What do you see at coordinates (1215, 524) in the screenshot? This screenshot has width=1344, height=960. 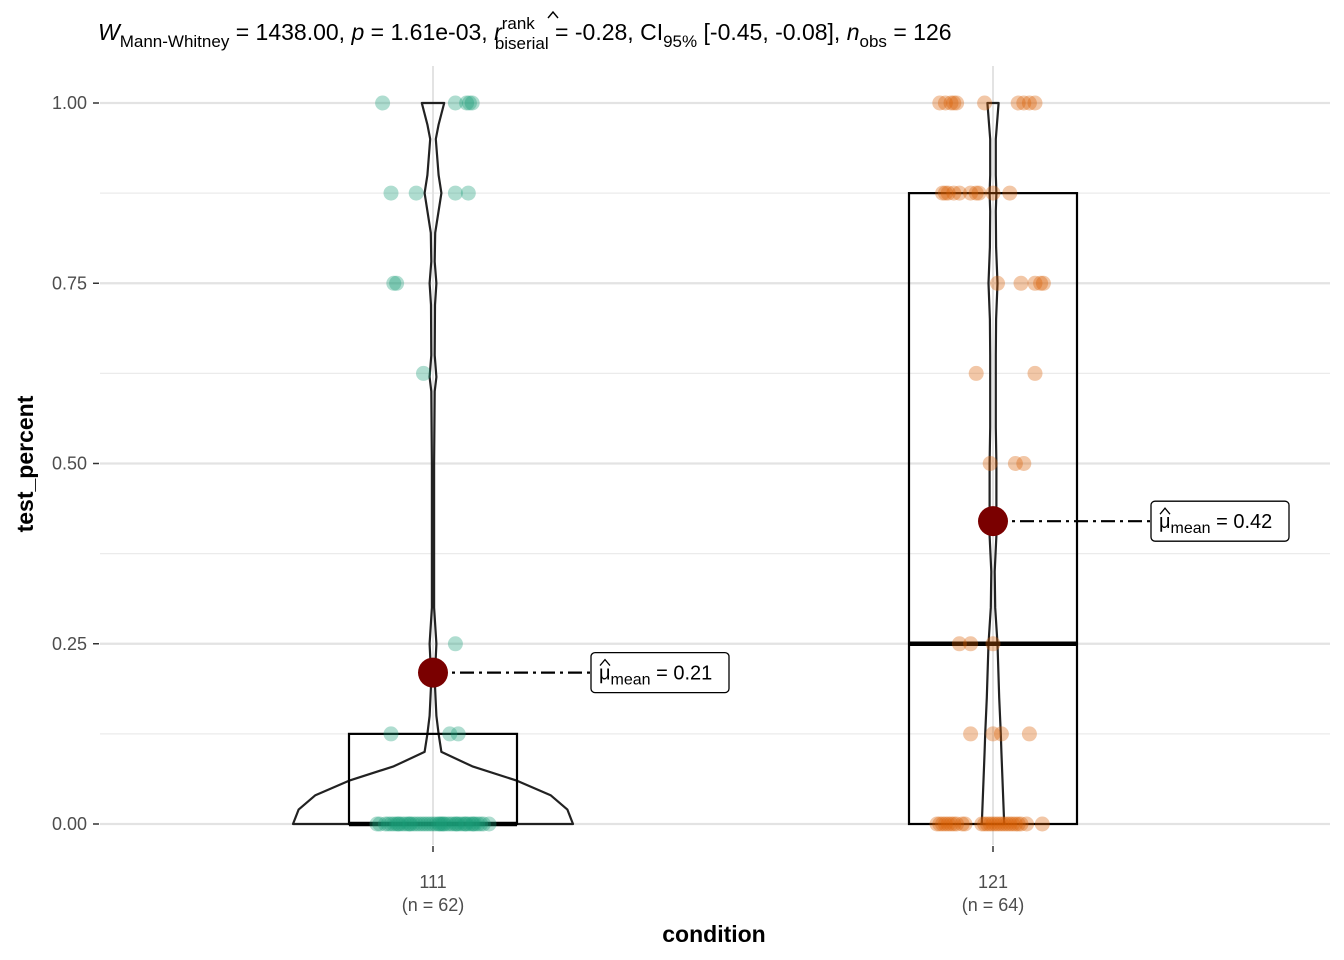 I see `group-121-mean-label: μmean = 0.42` at bounding box center [1215, 524].